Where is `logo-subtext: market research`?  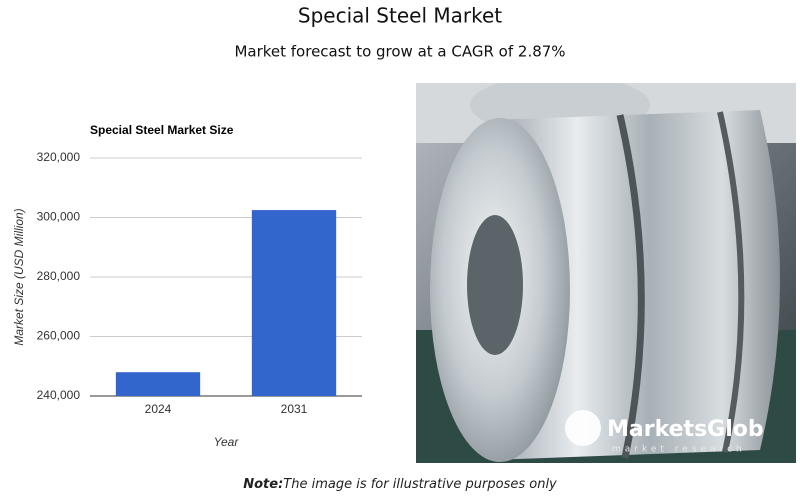
logo-subtext: market research is located at coordinates (679, 450).